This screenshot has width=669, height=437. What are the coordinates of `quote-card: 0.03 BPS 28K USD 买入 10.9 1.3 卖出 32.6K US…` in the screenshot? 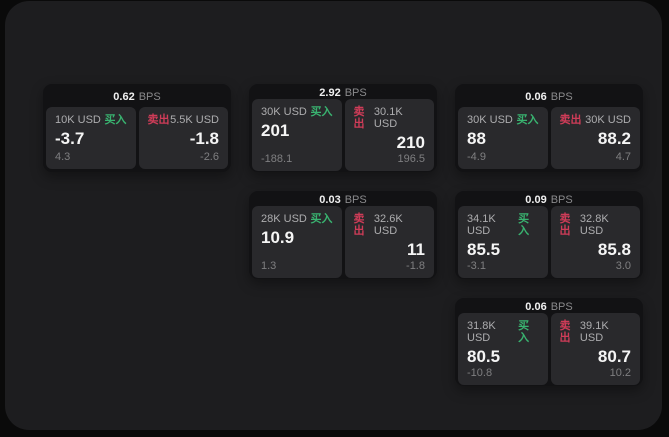 It's located at (343, 235).